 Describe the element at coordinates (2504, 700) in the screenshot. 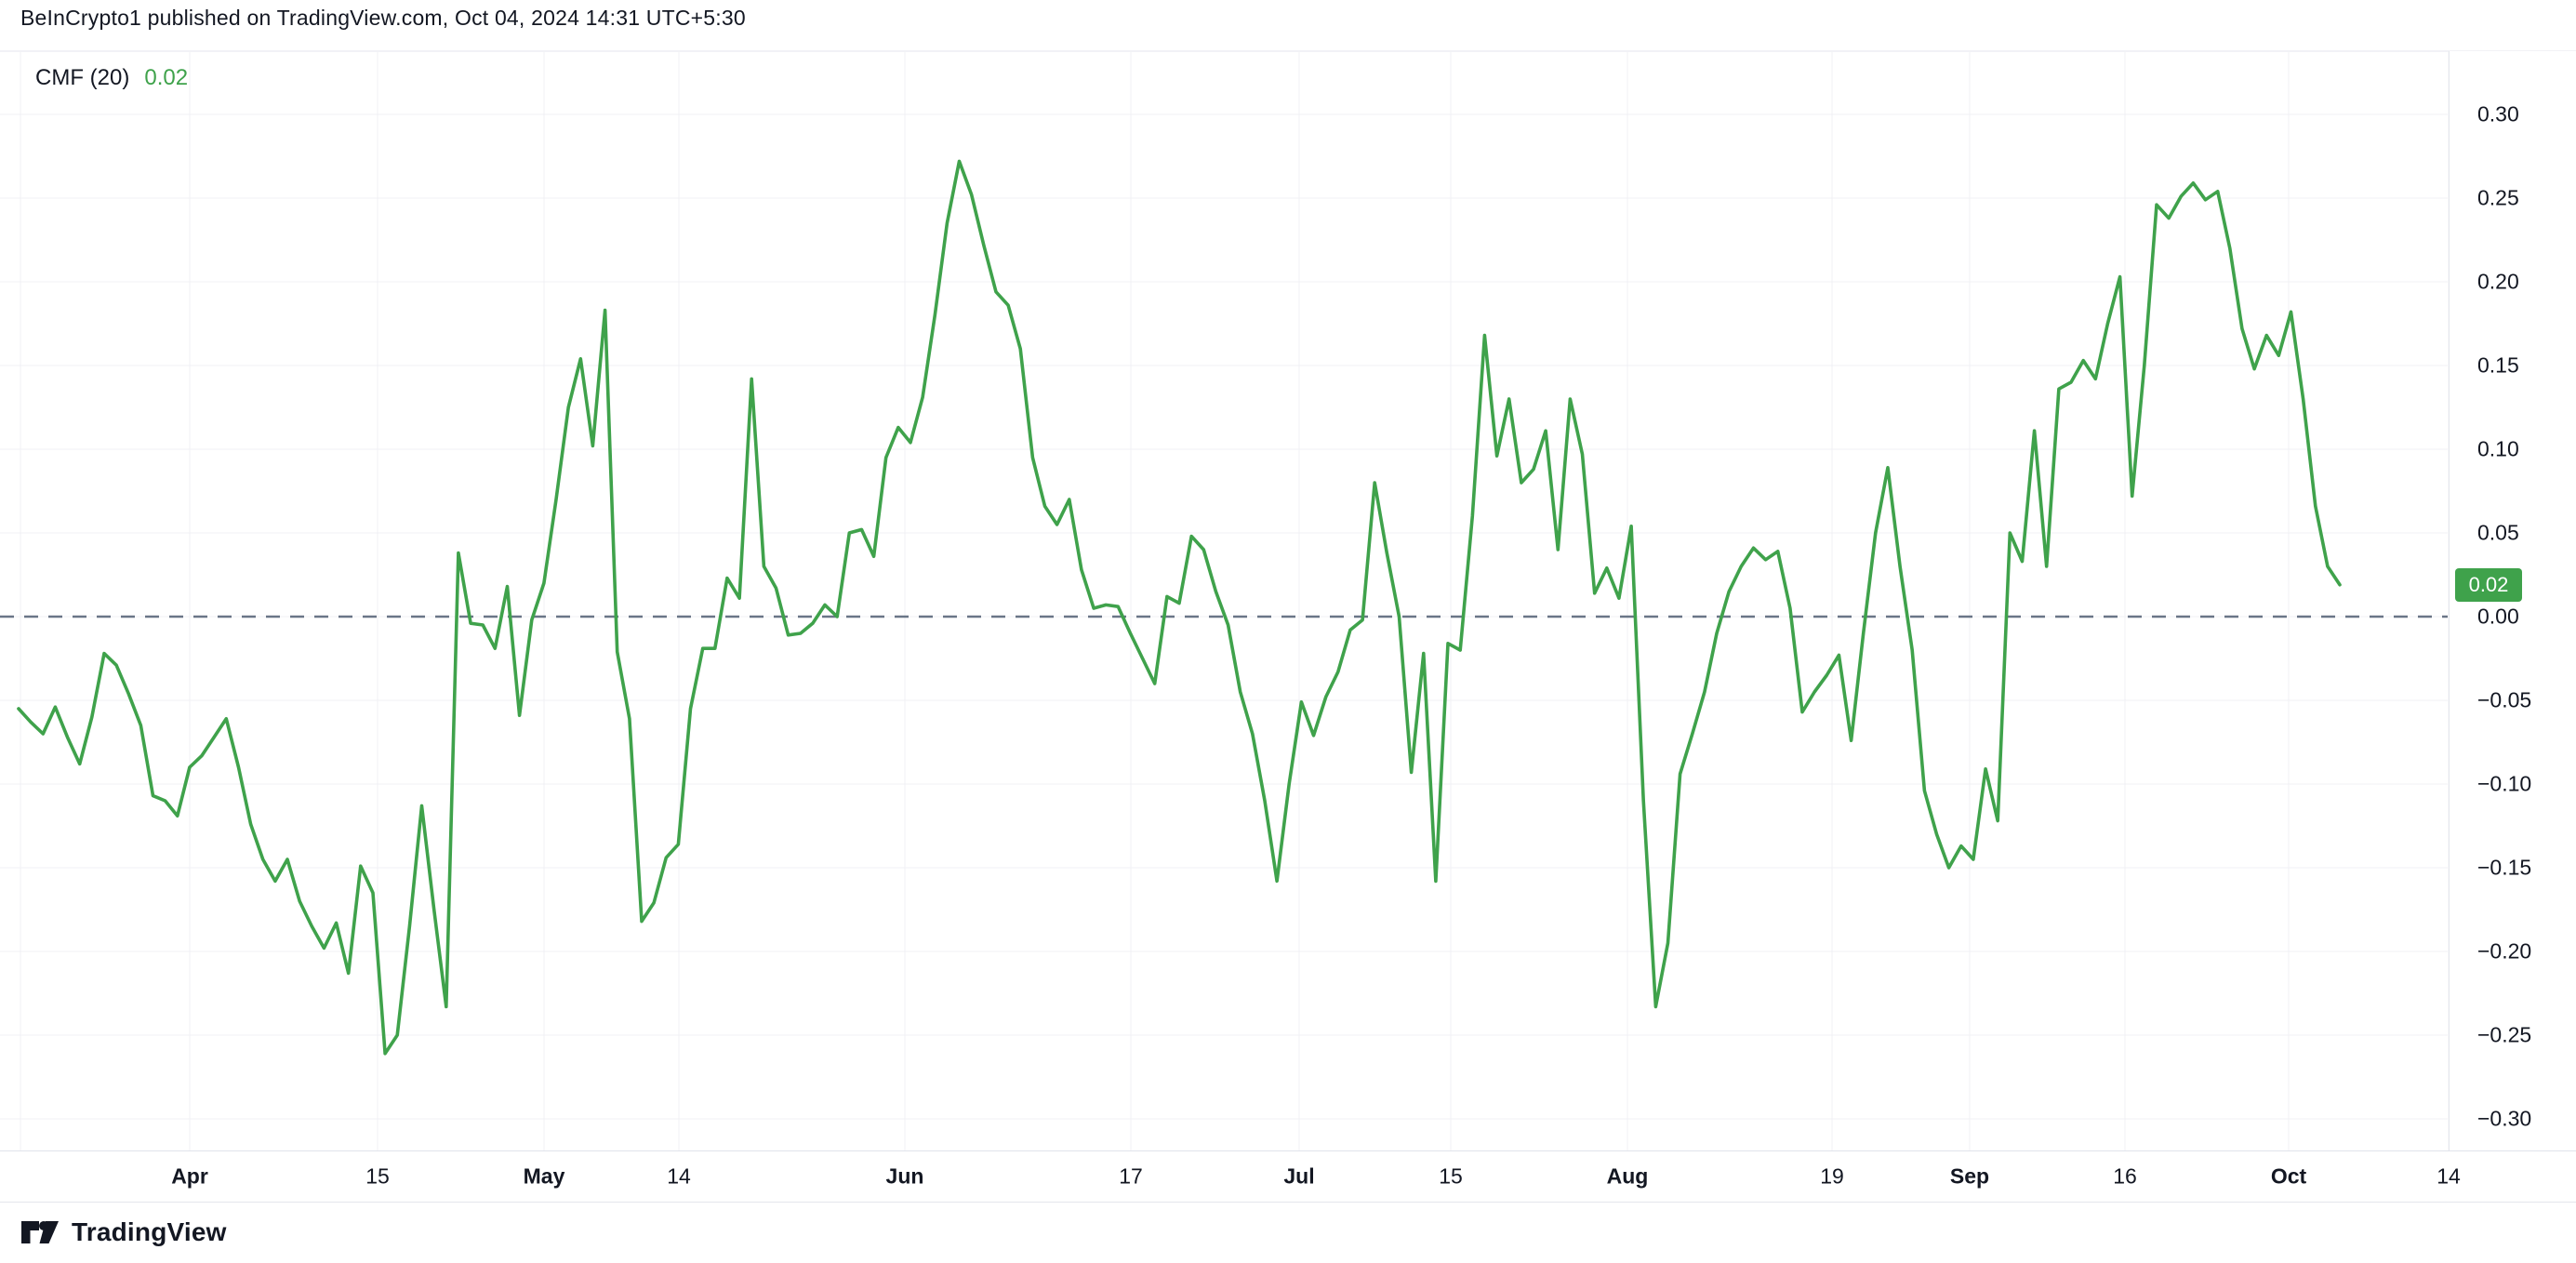

I see `y-tick-label: −0.05` at that location.